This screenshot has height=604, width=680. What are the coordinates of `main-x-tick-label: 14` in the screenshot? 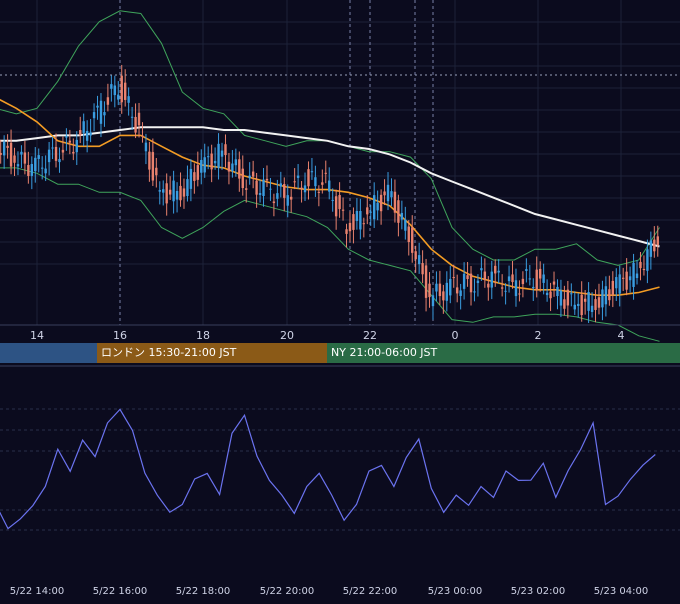 It's located at (37, 335).